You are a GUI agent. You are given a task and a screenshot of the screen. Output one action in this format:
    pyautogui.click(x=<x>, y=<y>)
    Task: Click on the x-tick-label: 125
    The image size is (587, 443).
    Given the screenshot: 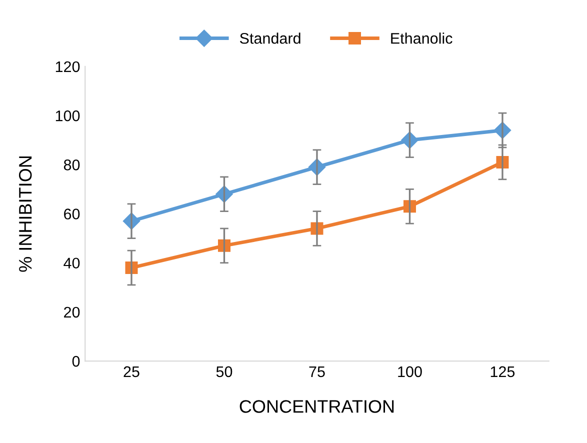 What is the action you would take?
    pyautogui.click(x=502, y=372)
    